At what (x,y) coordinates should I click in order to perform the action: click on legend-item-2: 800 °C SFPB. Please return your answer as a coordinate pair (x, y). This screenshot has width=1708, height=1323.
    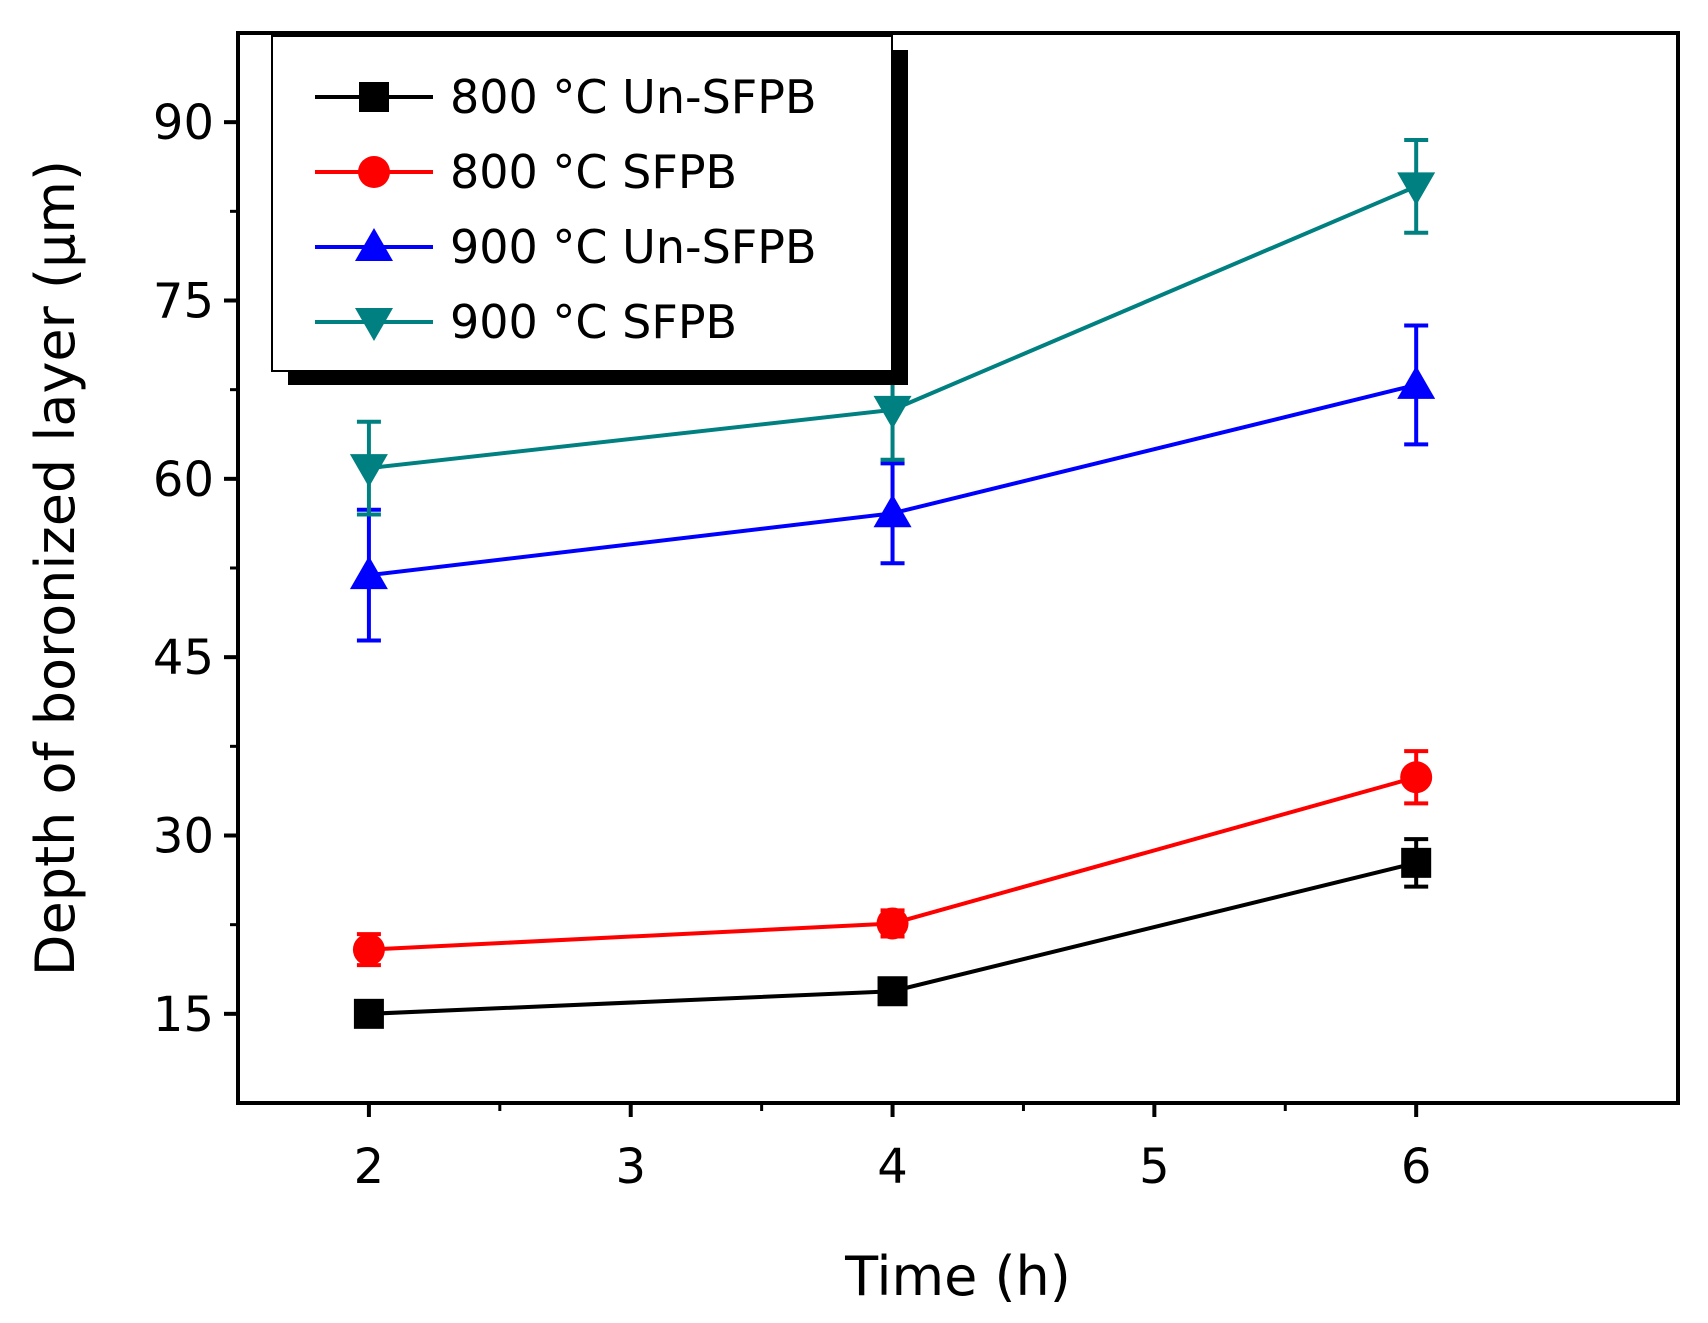
    Looking at the image, I should click on (526, 172).